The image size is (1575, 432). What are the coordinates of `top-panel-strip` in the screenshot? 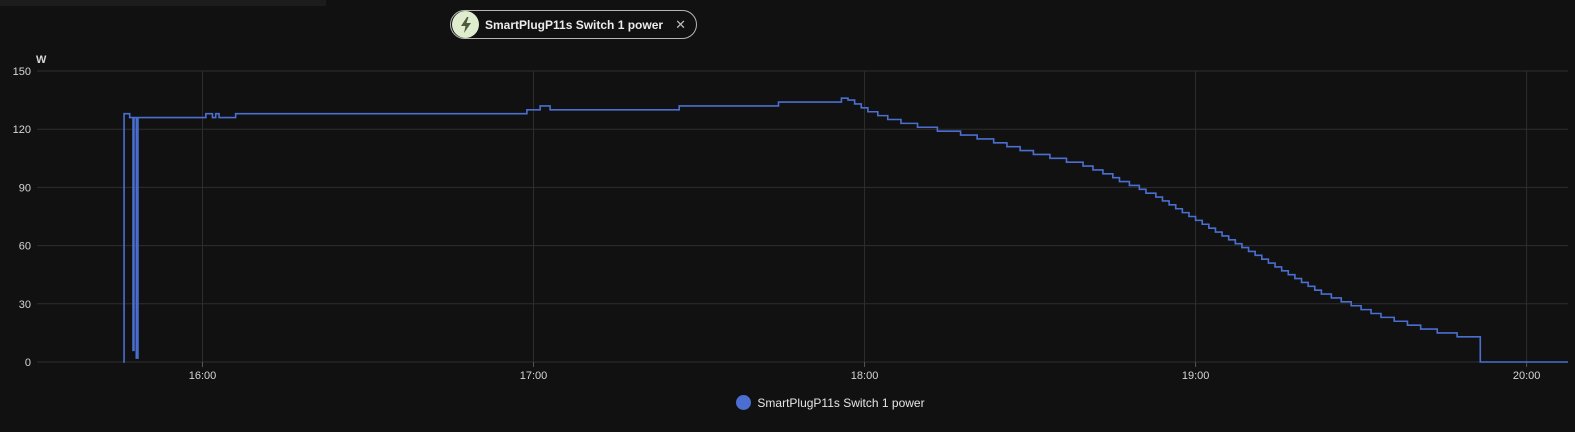 It's located at (163, 3).